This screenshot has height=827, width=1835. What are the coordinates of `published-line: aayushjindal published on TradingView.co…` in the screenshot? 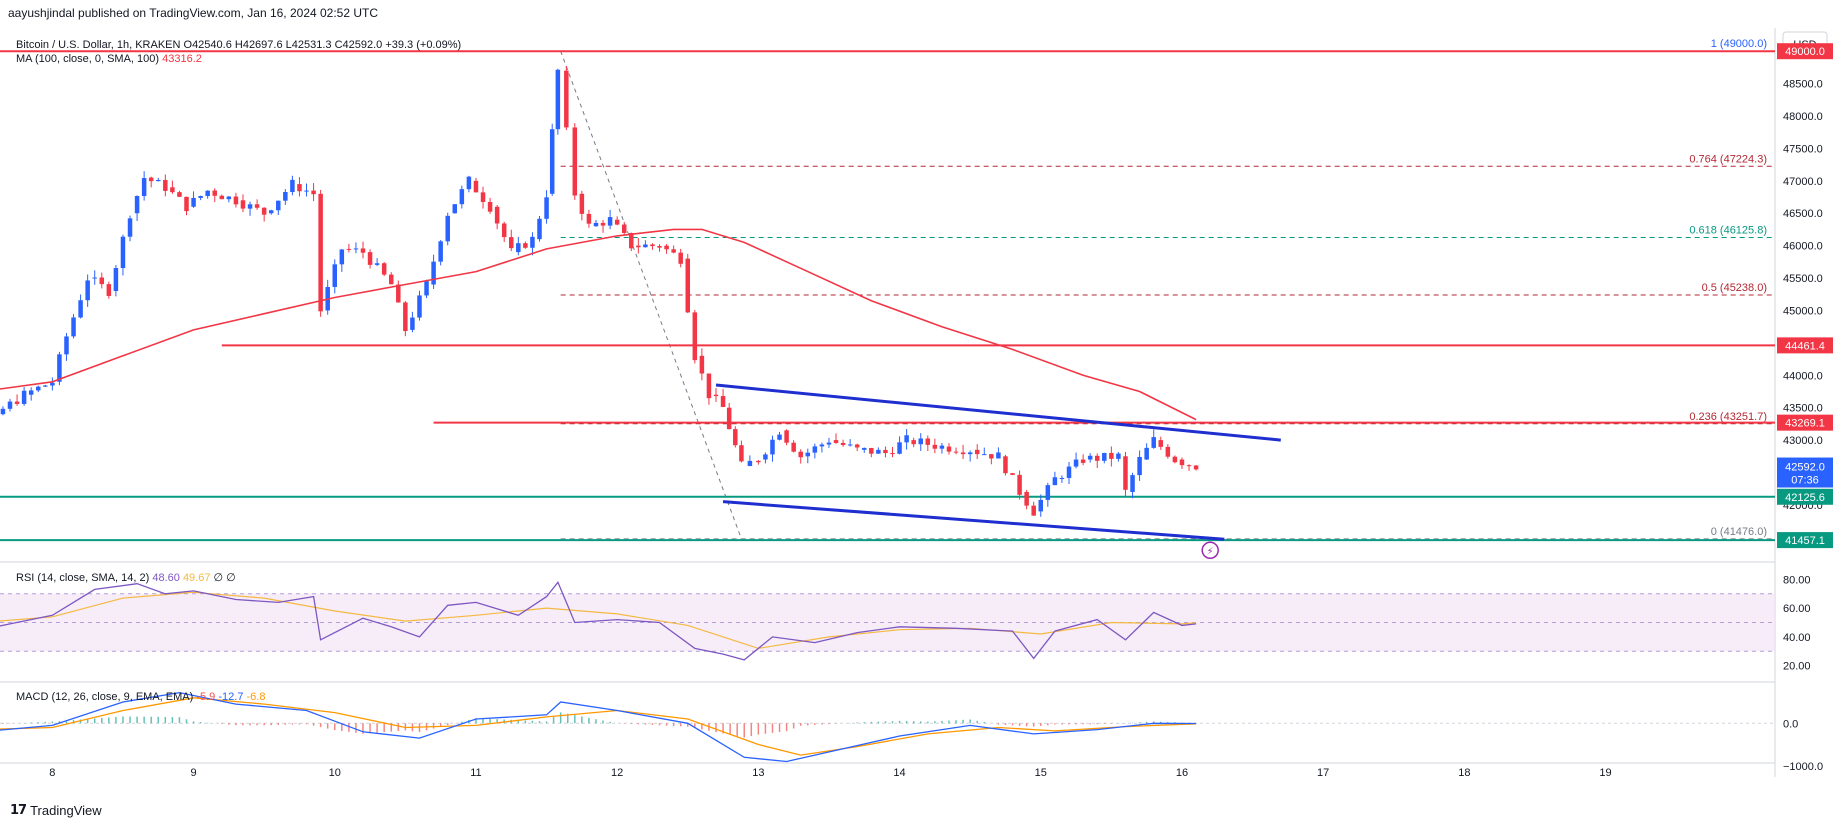 It's located at (193, 13).